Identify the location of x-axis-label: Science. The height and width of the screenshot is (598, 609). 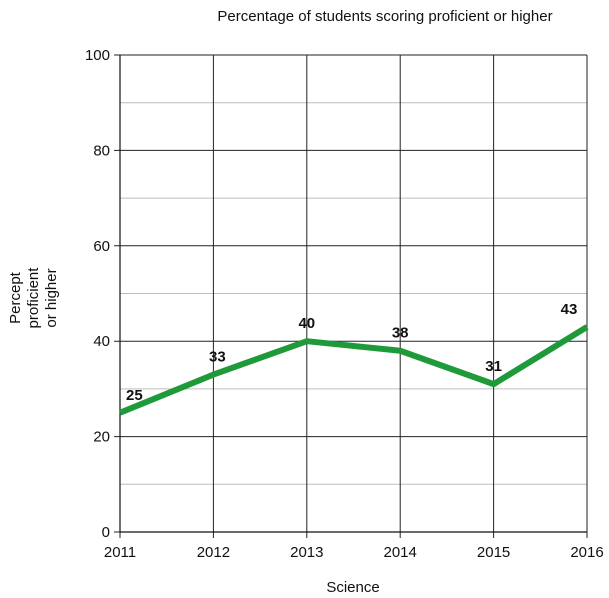
(352, 587).